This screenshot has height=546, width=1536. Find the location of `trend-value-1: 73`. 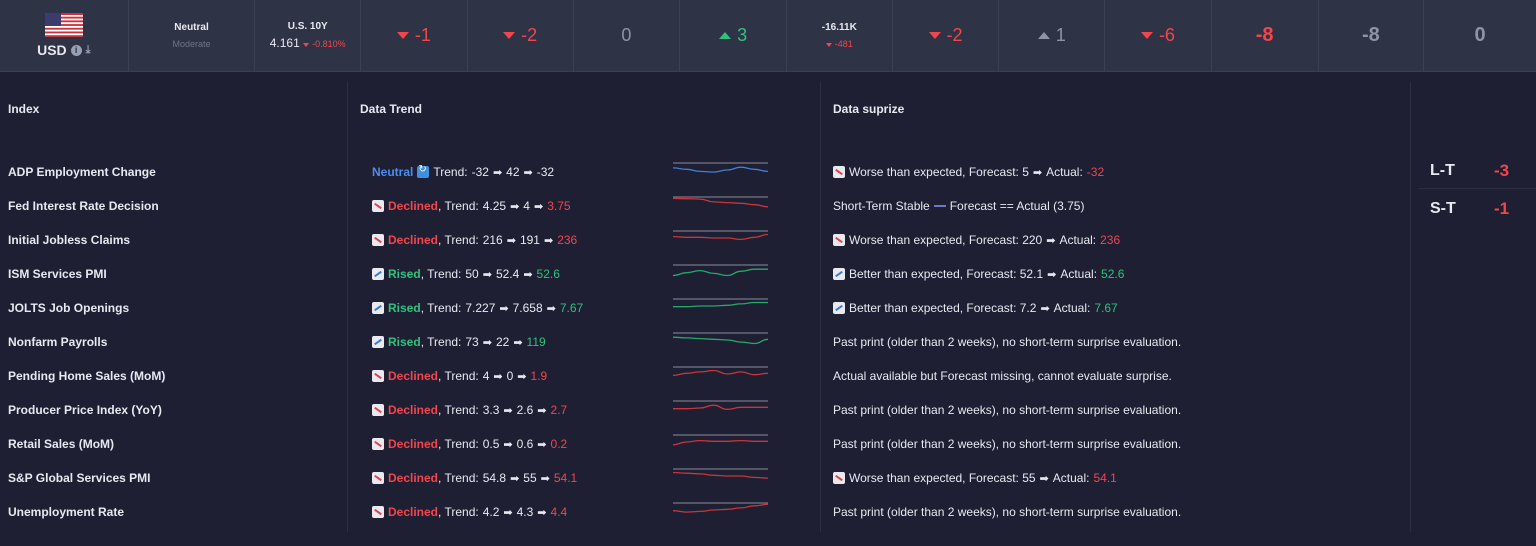

trend-value-1: 73 is located at coordinates (472, 342).